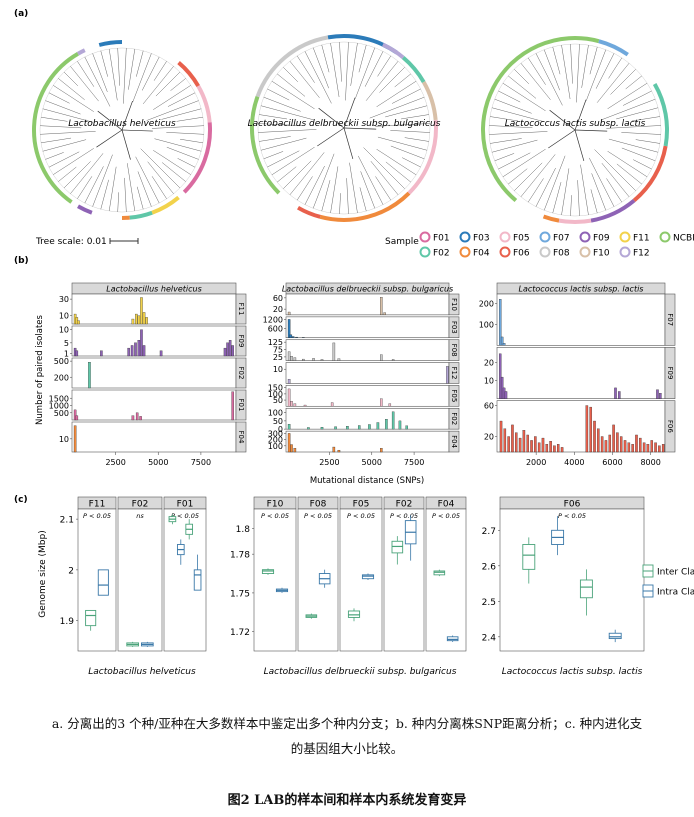 This screenshot has width=694, height=817. I want to click on y-tick-label: 2.6, so click(489, 567).